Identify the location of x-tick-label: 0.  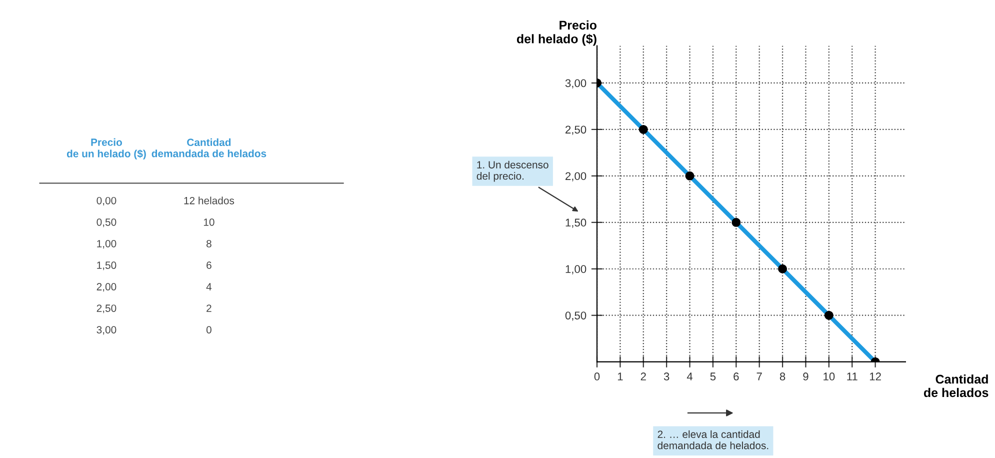
(597, 376).